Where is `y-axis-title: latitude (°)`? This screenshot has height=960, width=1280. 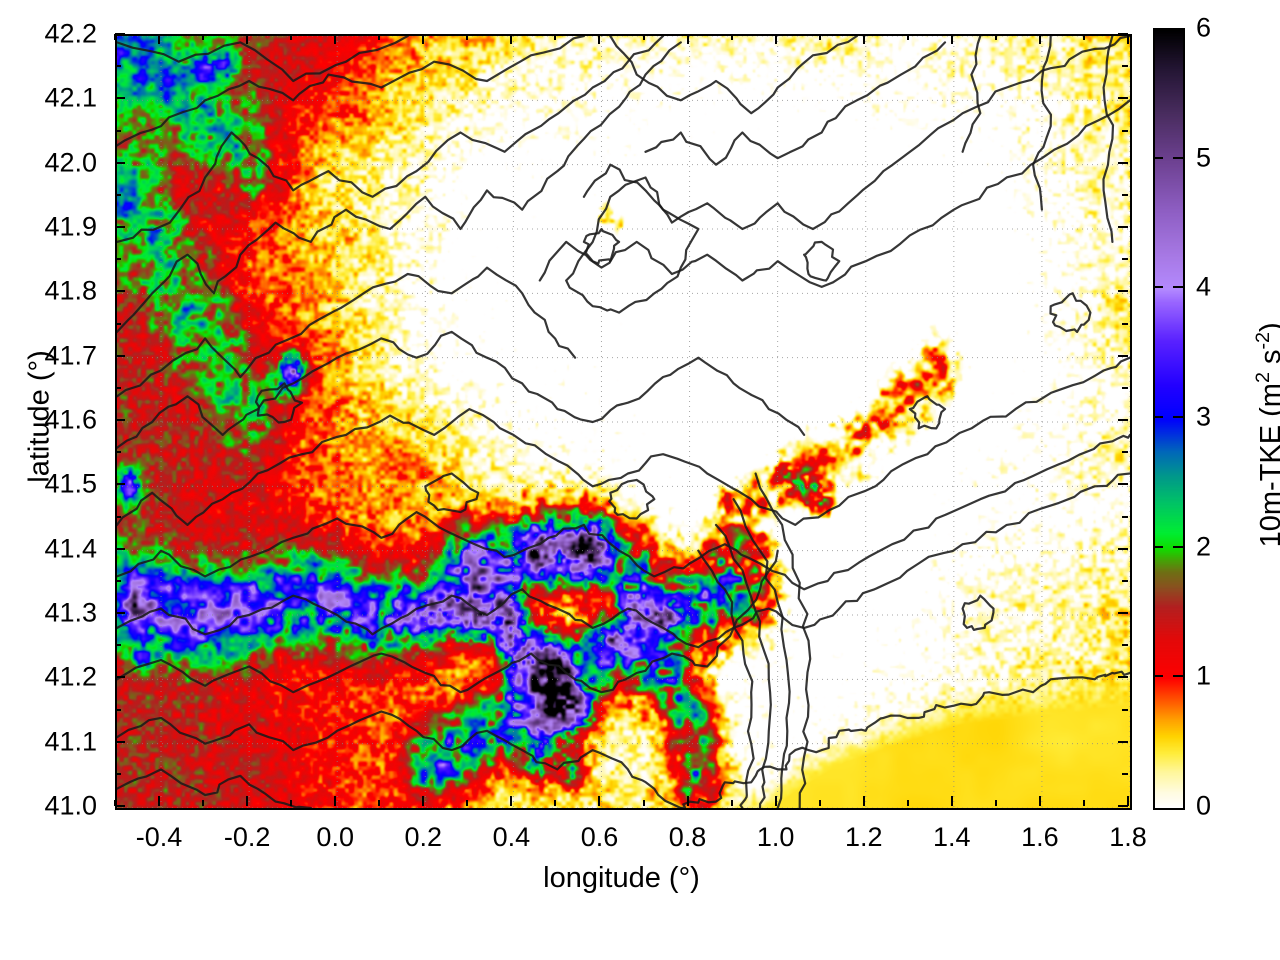
y-axis-title: latitude (°) is located at coordinates (39, 416).